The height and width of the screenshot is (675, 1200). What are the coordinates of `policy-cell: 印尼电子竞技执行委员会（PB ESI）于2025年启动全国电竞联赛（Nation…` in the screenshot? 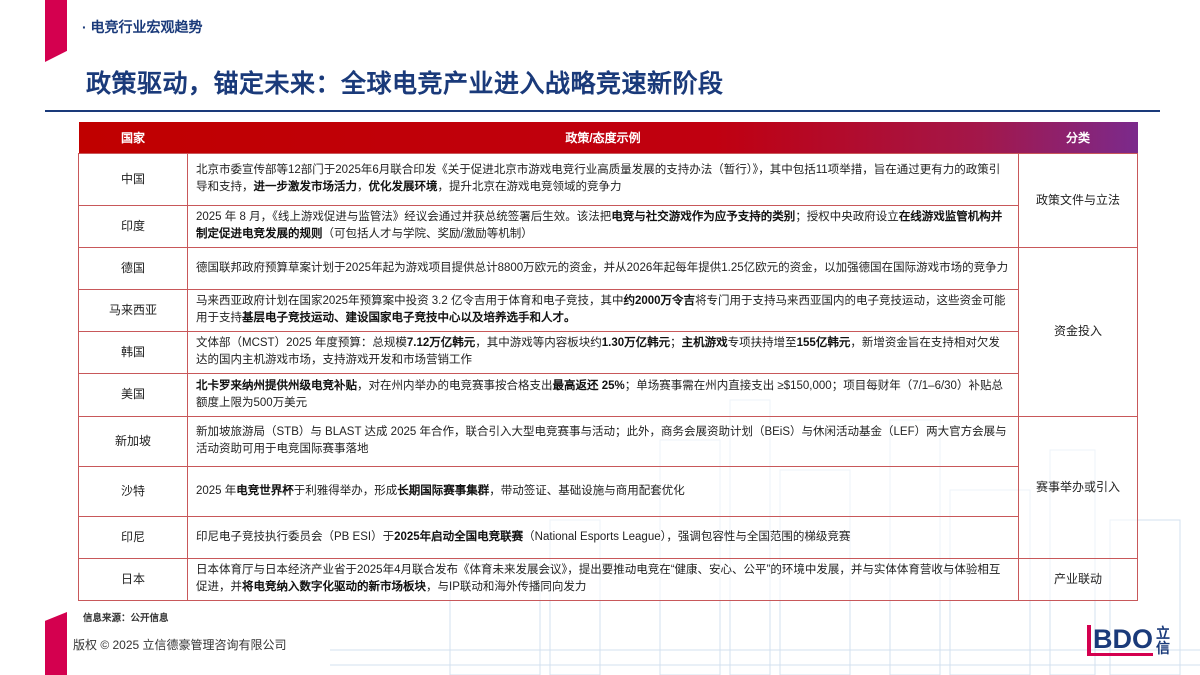 It's located at (603, 537).